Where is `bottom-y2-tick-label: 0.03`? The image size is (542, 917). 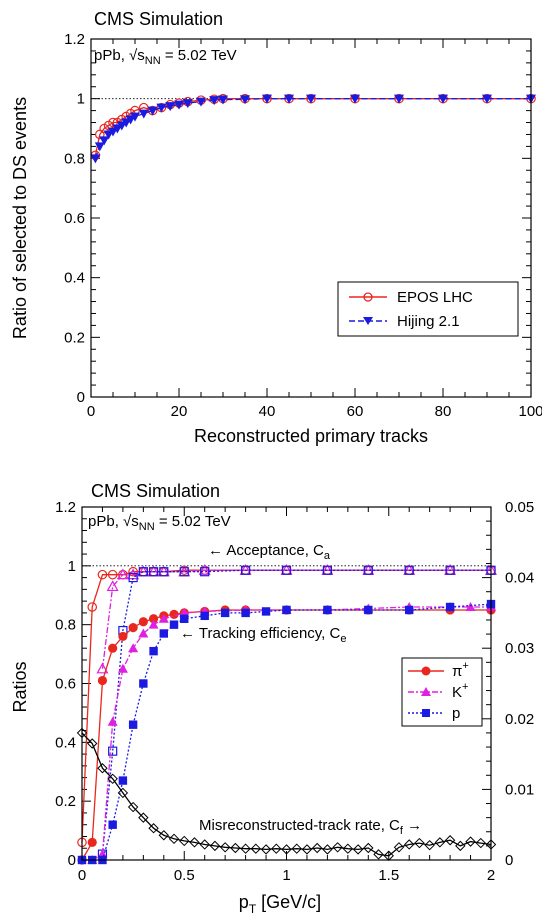
bottom-y2-tick-label: 0.03 is located at coordinates (519, 648).